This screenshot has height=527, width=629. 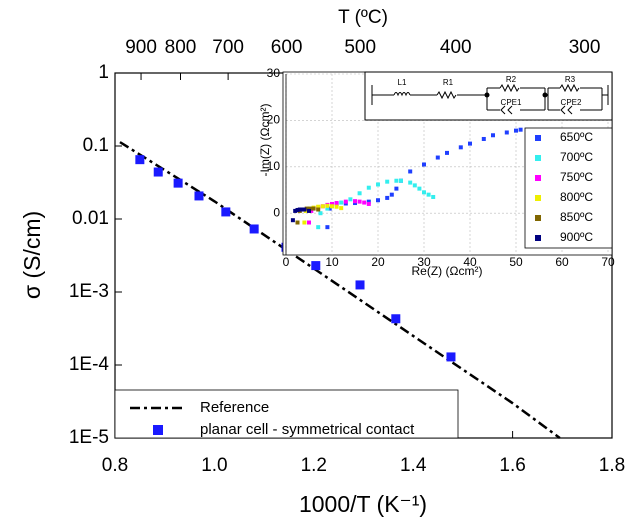 What do you see at coordinates (363, 504) in the screenshot?
I see `x-axis-title: 1000/T (K⁻¹)` at bounding box center [363, 504].